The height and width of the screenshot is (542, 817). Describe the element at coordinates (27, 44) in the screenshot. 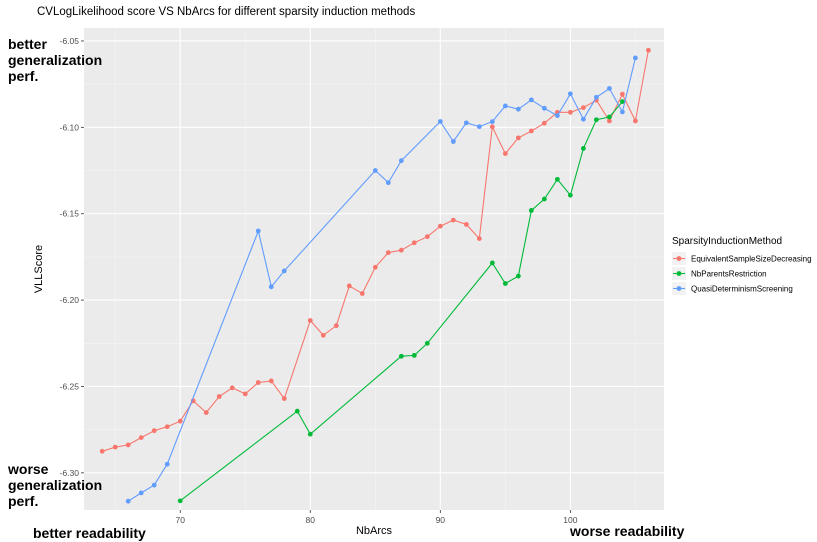

I see `annotation-line: better` at that location.